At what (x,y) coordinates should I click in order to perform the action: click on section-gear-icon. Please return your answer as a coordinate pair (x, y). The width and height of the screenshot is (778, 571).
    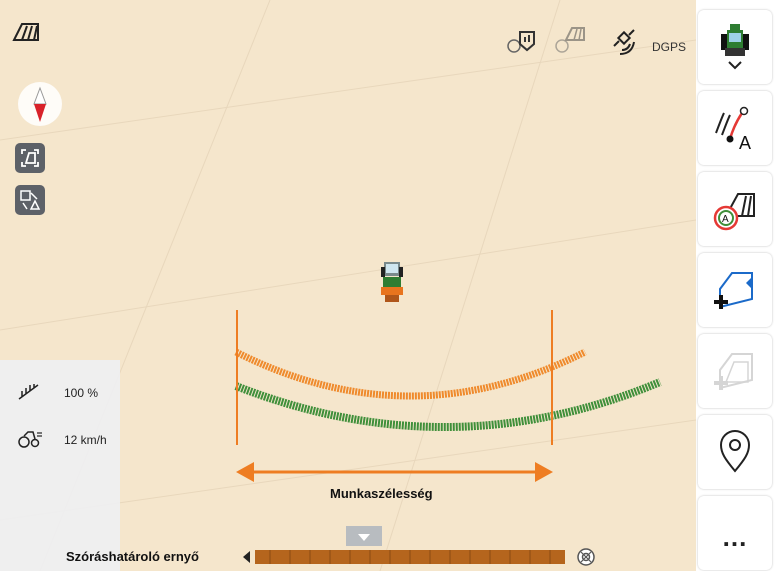
    Looking at the image, I should click on (586, 557).